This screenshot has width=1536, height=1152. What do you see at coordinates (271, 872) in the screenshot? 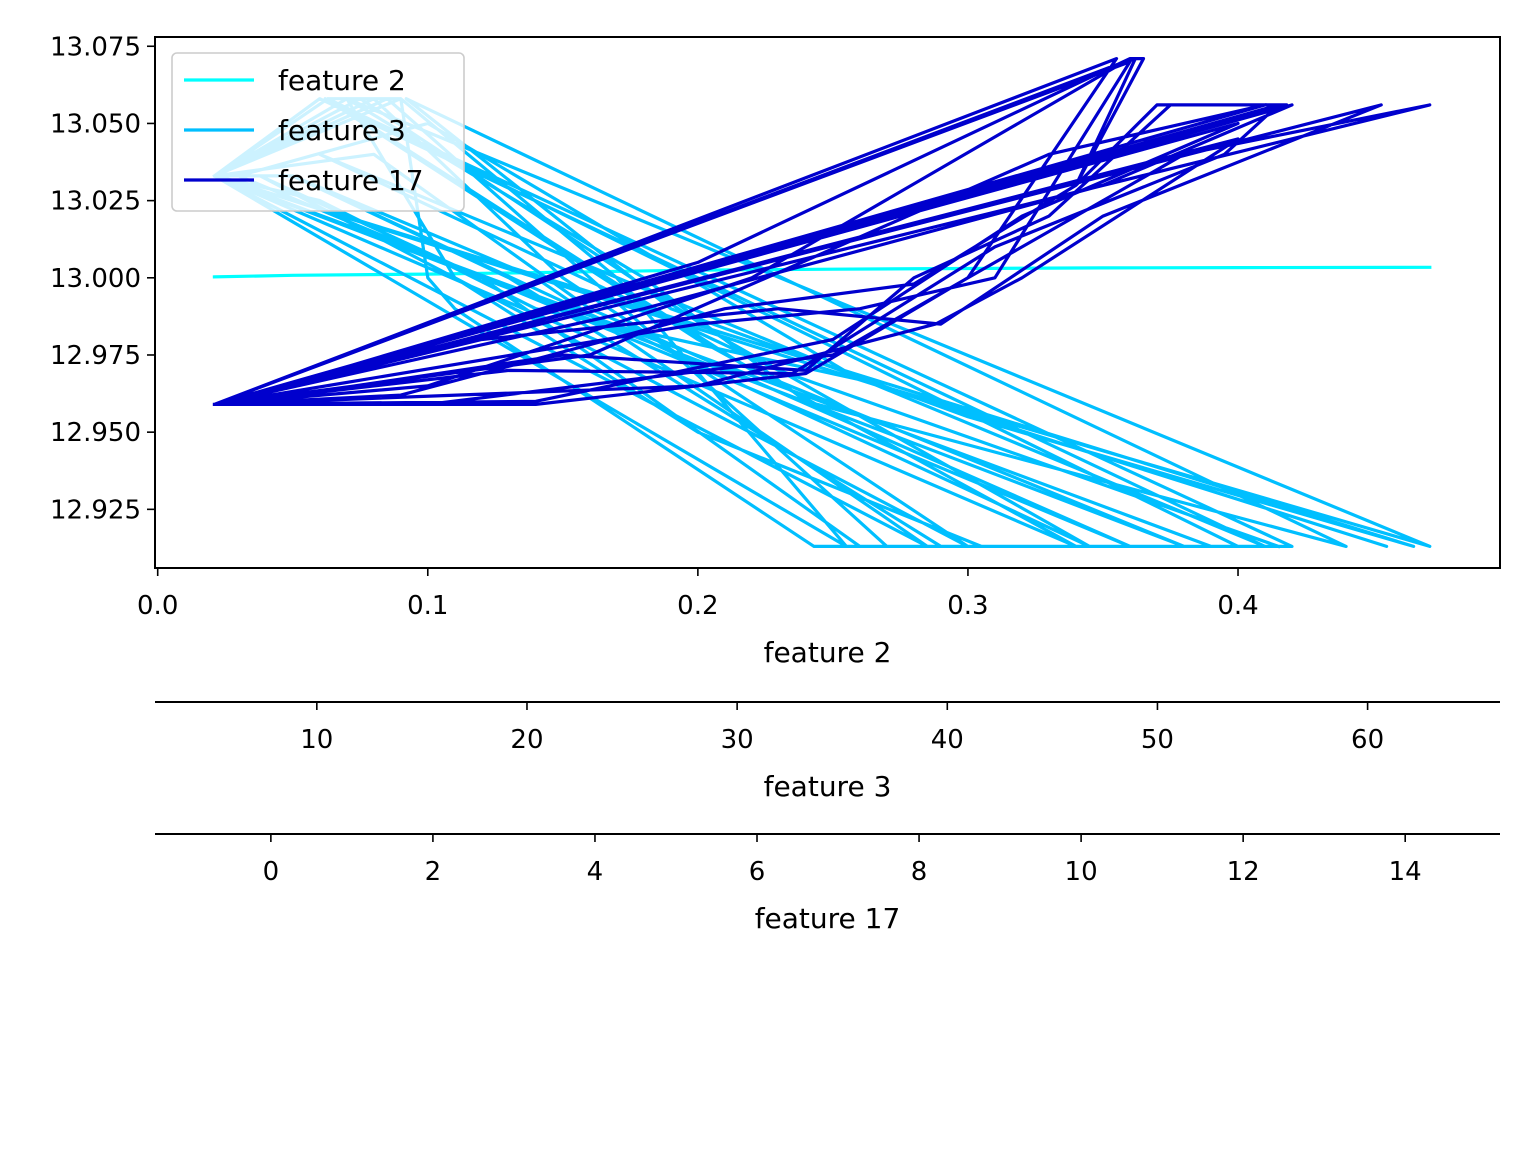
I see `x-tick-label: 0` at bounding box center [271, 872].